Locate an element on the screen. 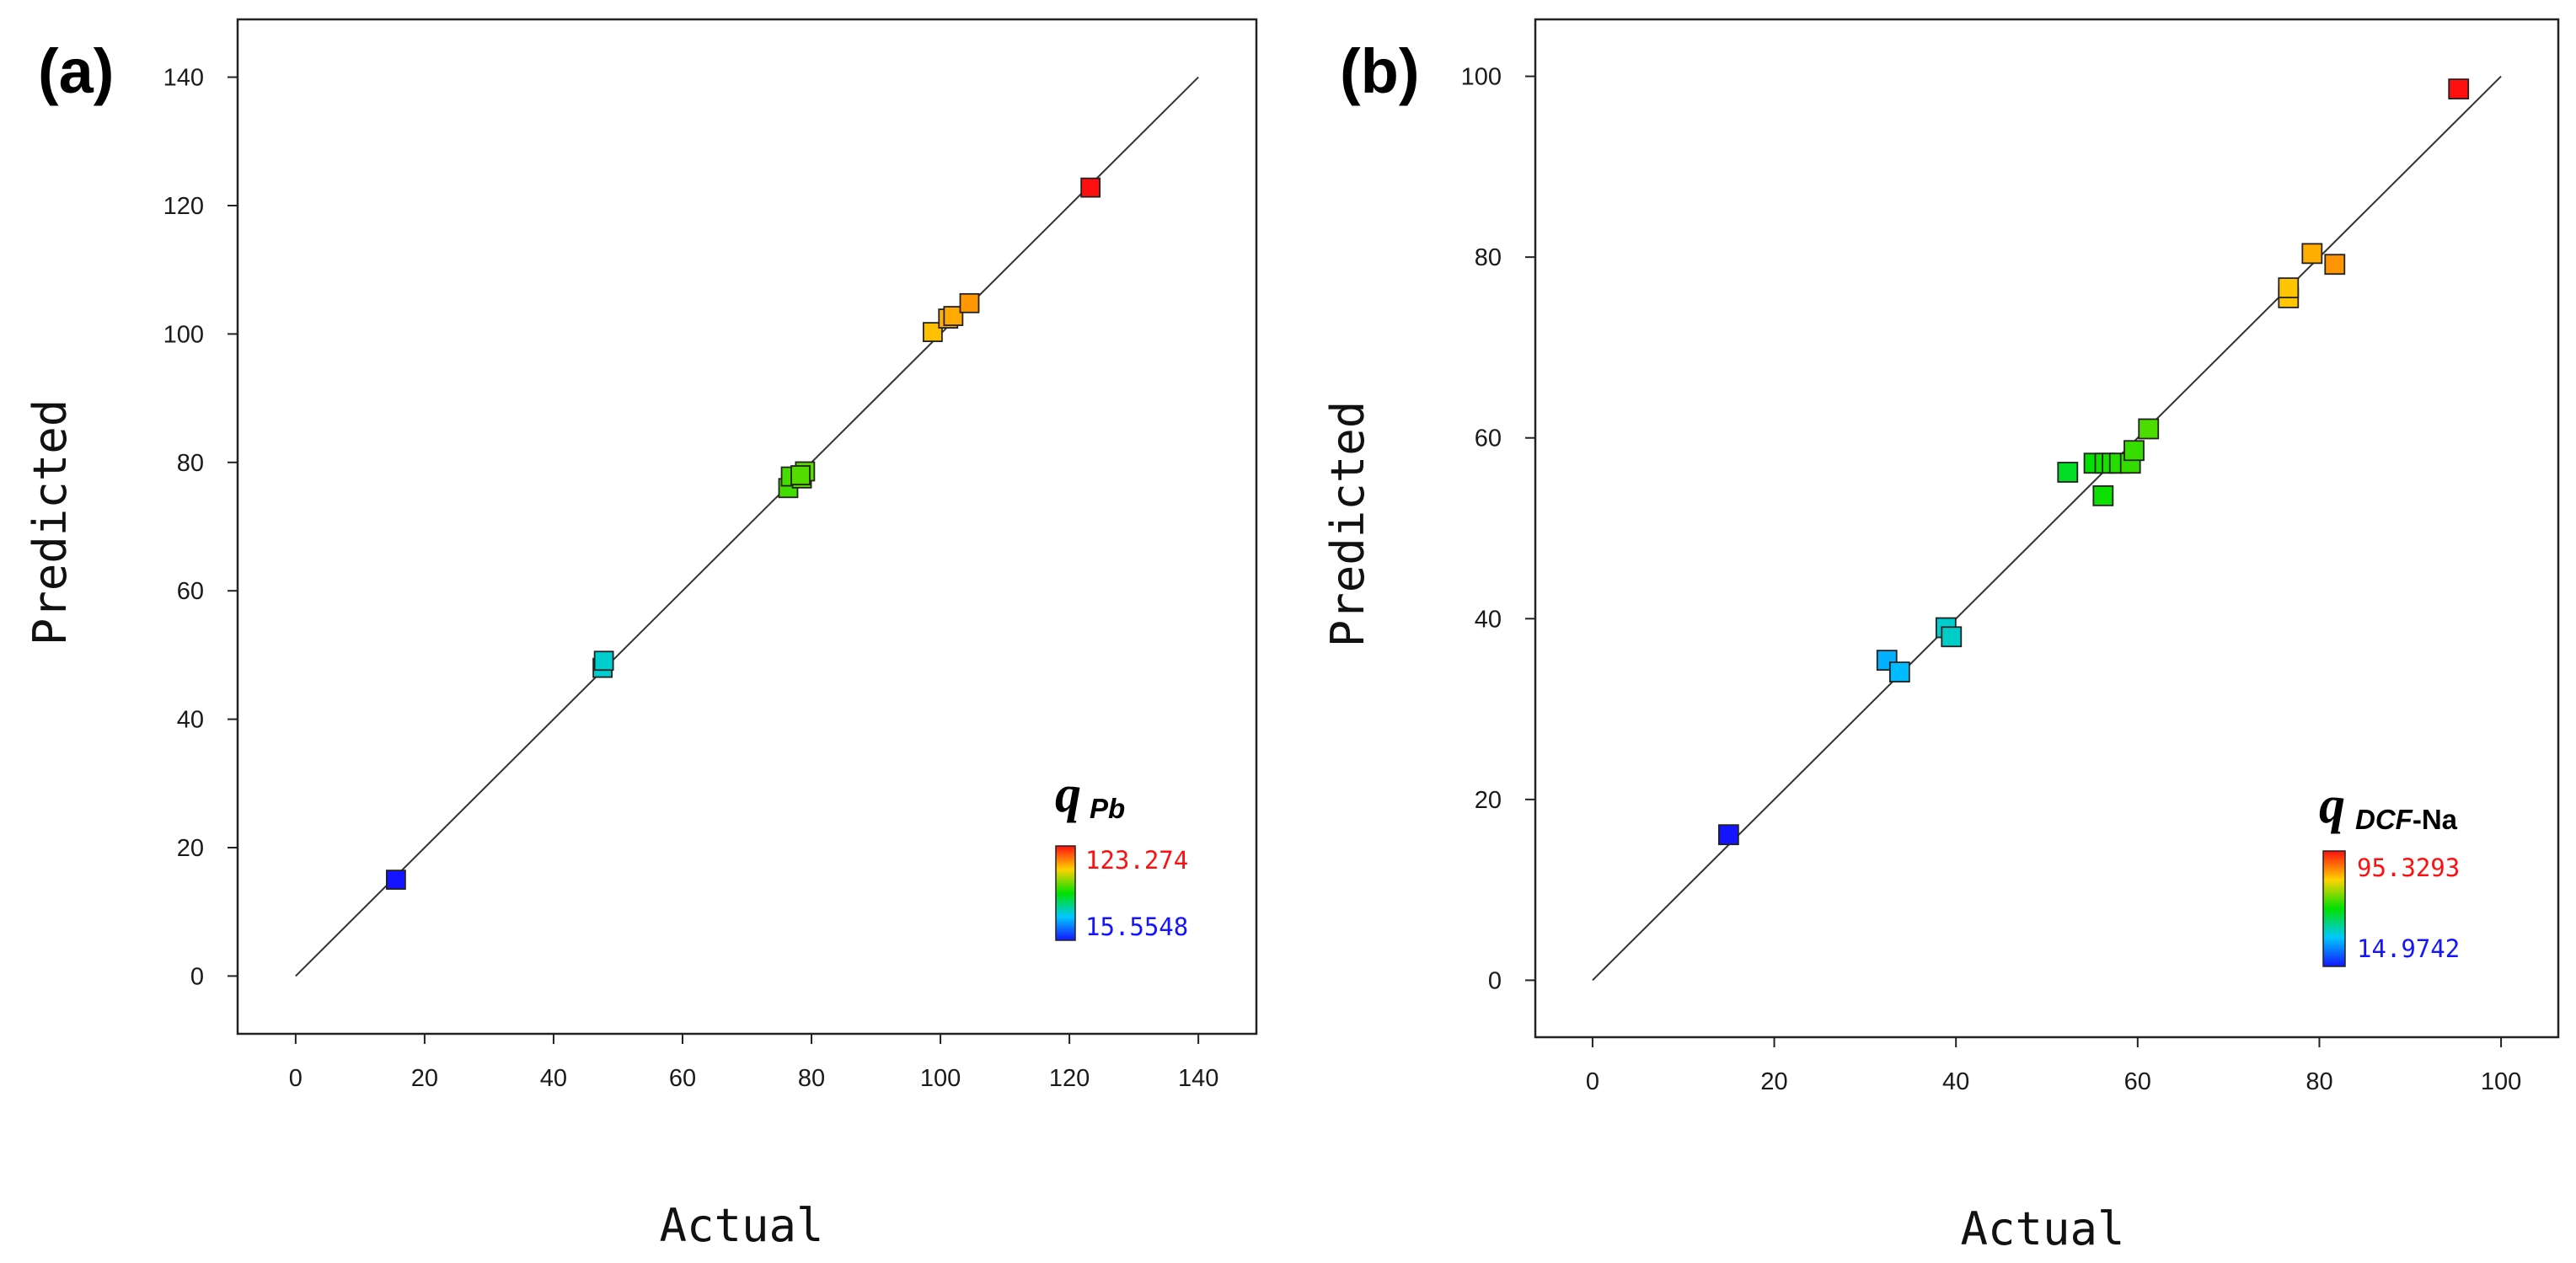 The width and height of the screenshot is (2576, 1263). panel-label-b: (b) is located at coordinates (1380, 71).